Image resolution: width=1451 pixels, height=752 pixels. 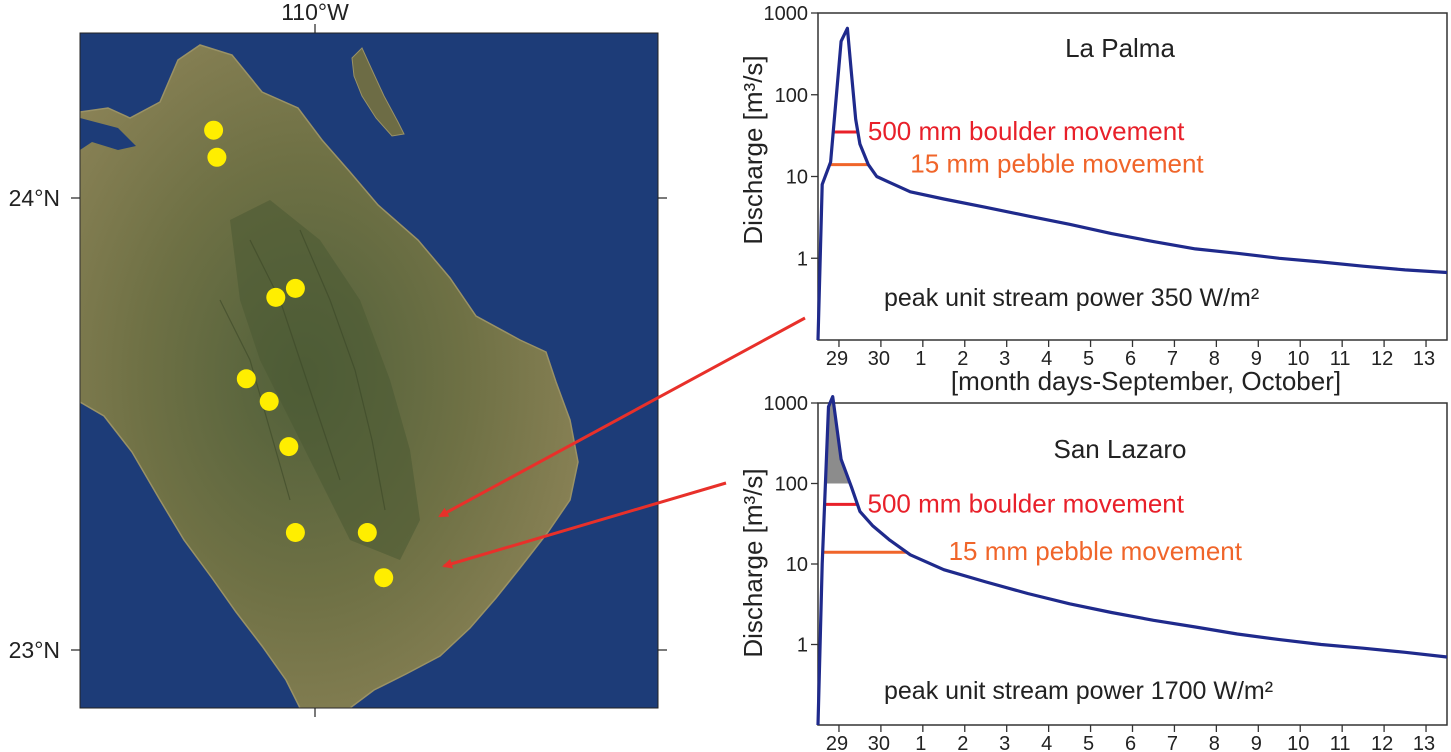 I want to click on map-lat-label-24: 24°N, so click(x=34, y=198).